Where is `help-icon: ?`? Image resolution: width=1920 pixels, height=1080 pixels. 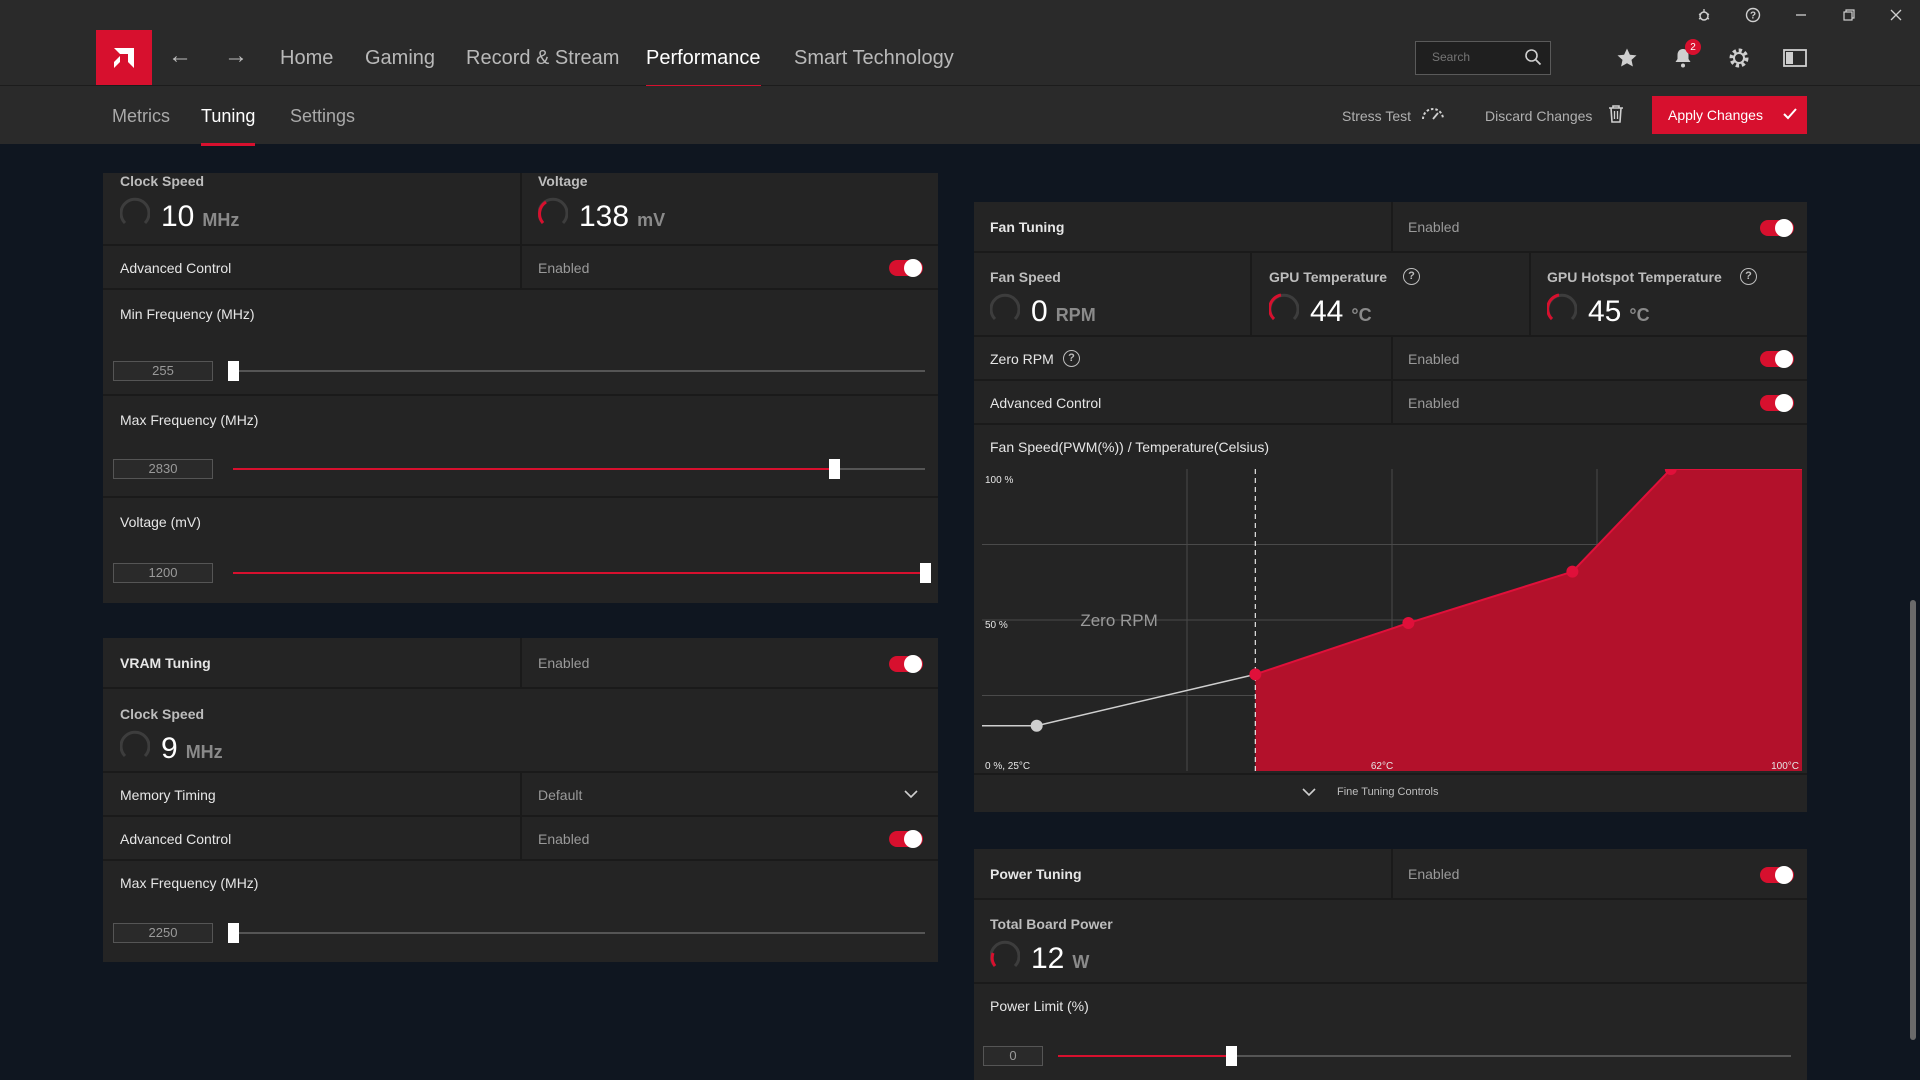
help-icon: ? is located at coordinates (1753, 15).